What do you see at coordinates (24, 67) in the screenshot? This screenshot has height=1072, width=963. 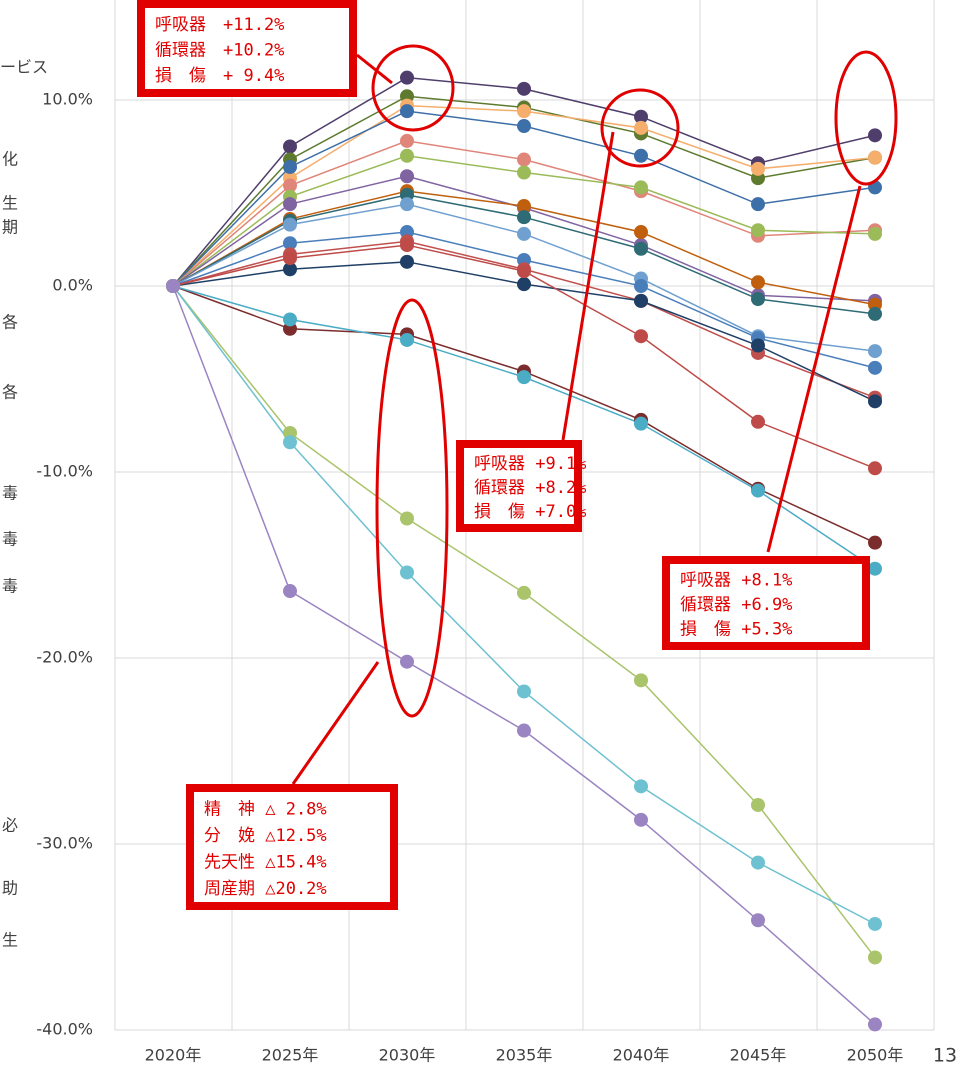 I see `cropped-legend-text: ービス` at bounding box center [24, 67].